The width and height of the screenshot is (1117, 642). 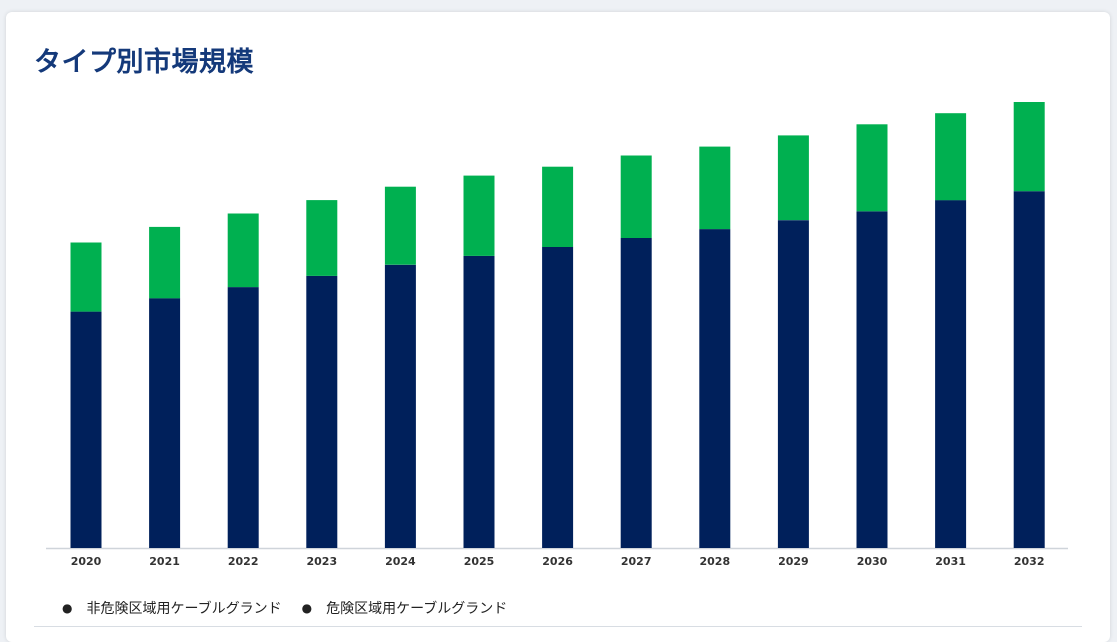 I want to click on bottom-divider, so click(x=558, y=626).